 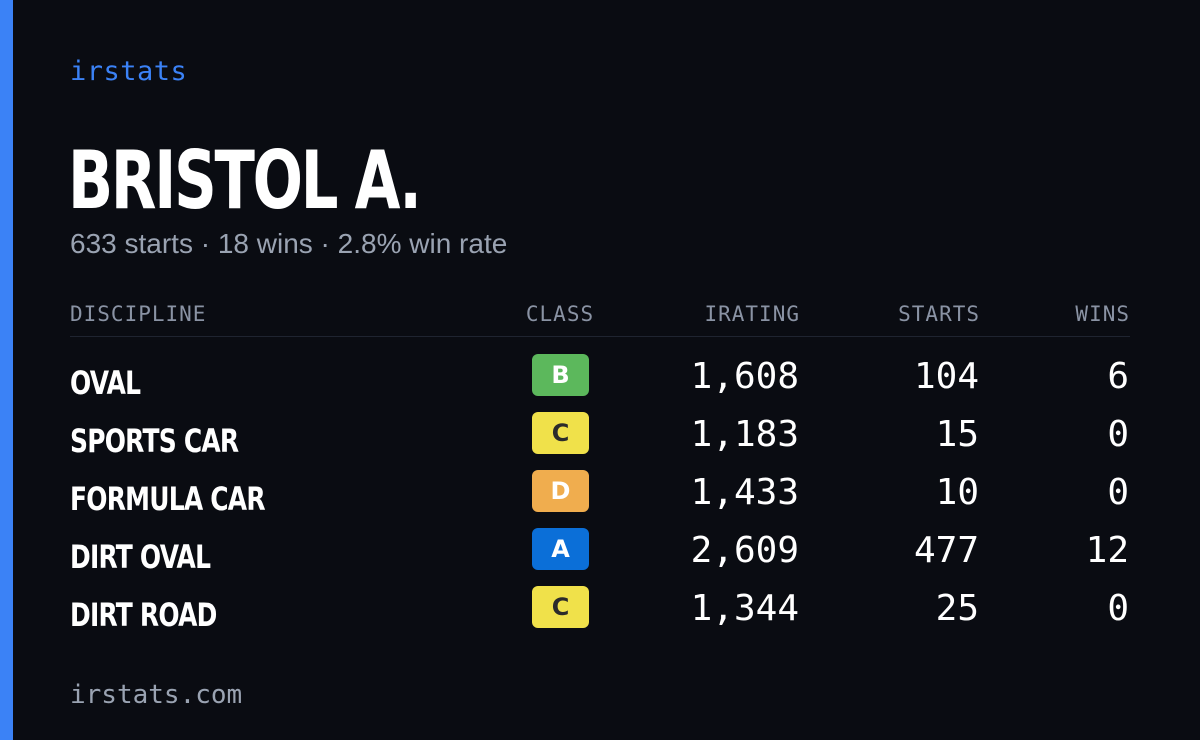 I want to click on starts-value: 15, so click(x=957, y=434).